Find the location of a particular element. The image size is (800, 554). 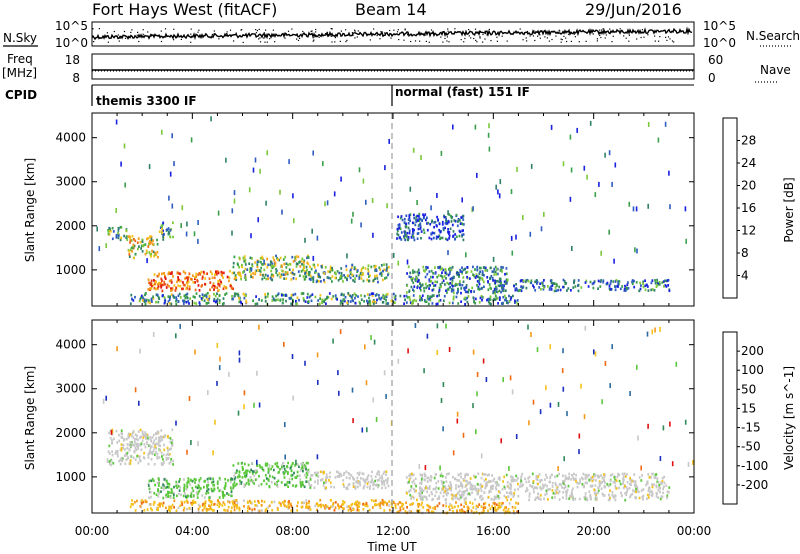

noise-right-tick-bottom: 10^0 is located at coordinates (719, 43).